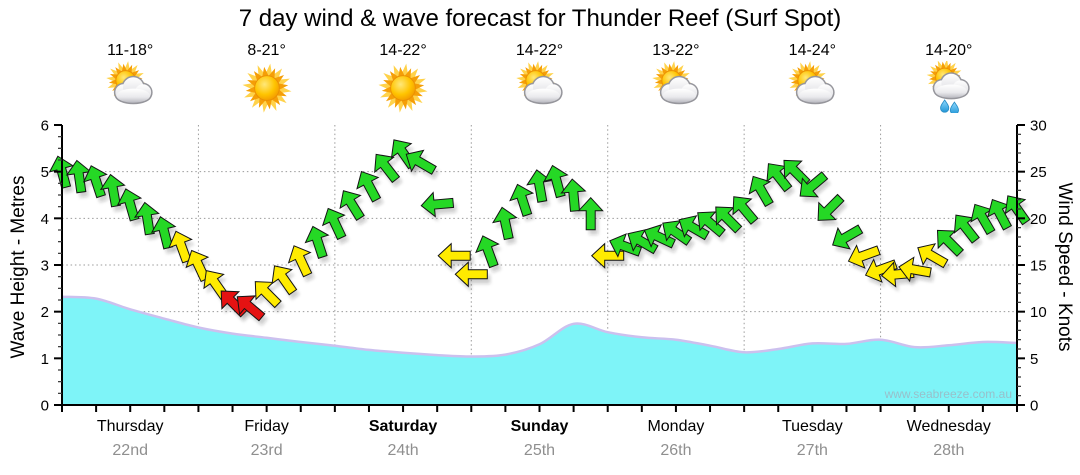  I want to click on right-tick-label: 30, so click(1038, 126).